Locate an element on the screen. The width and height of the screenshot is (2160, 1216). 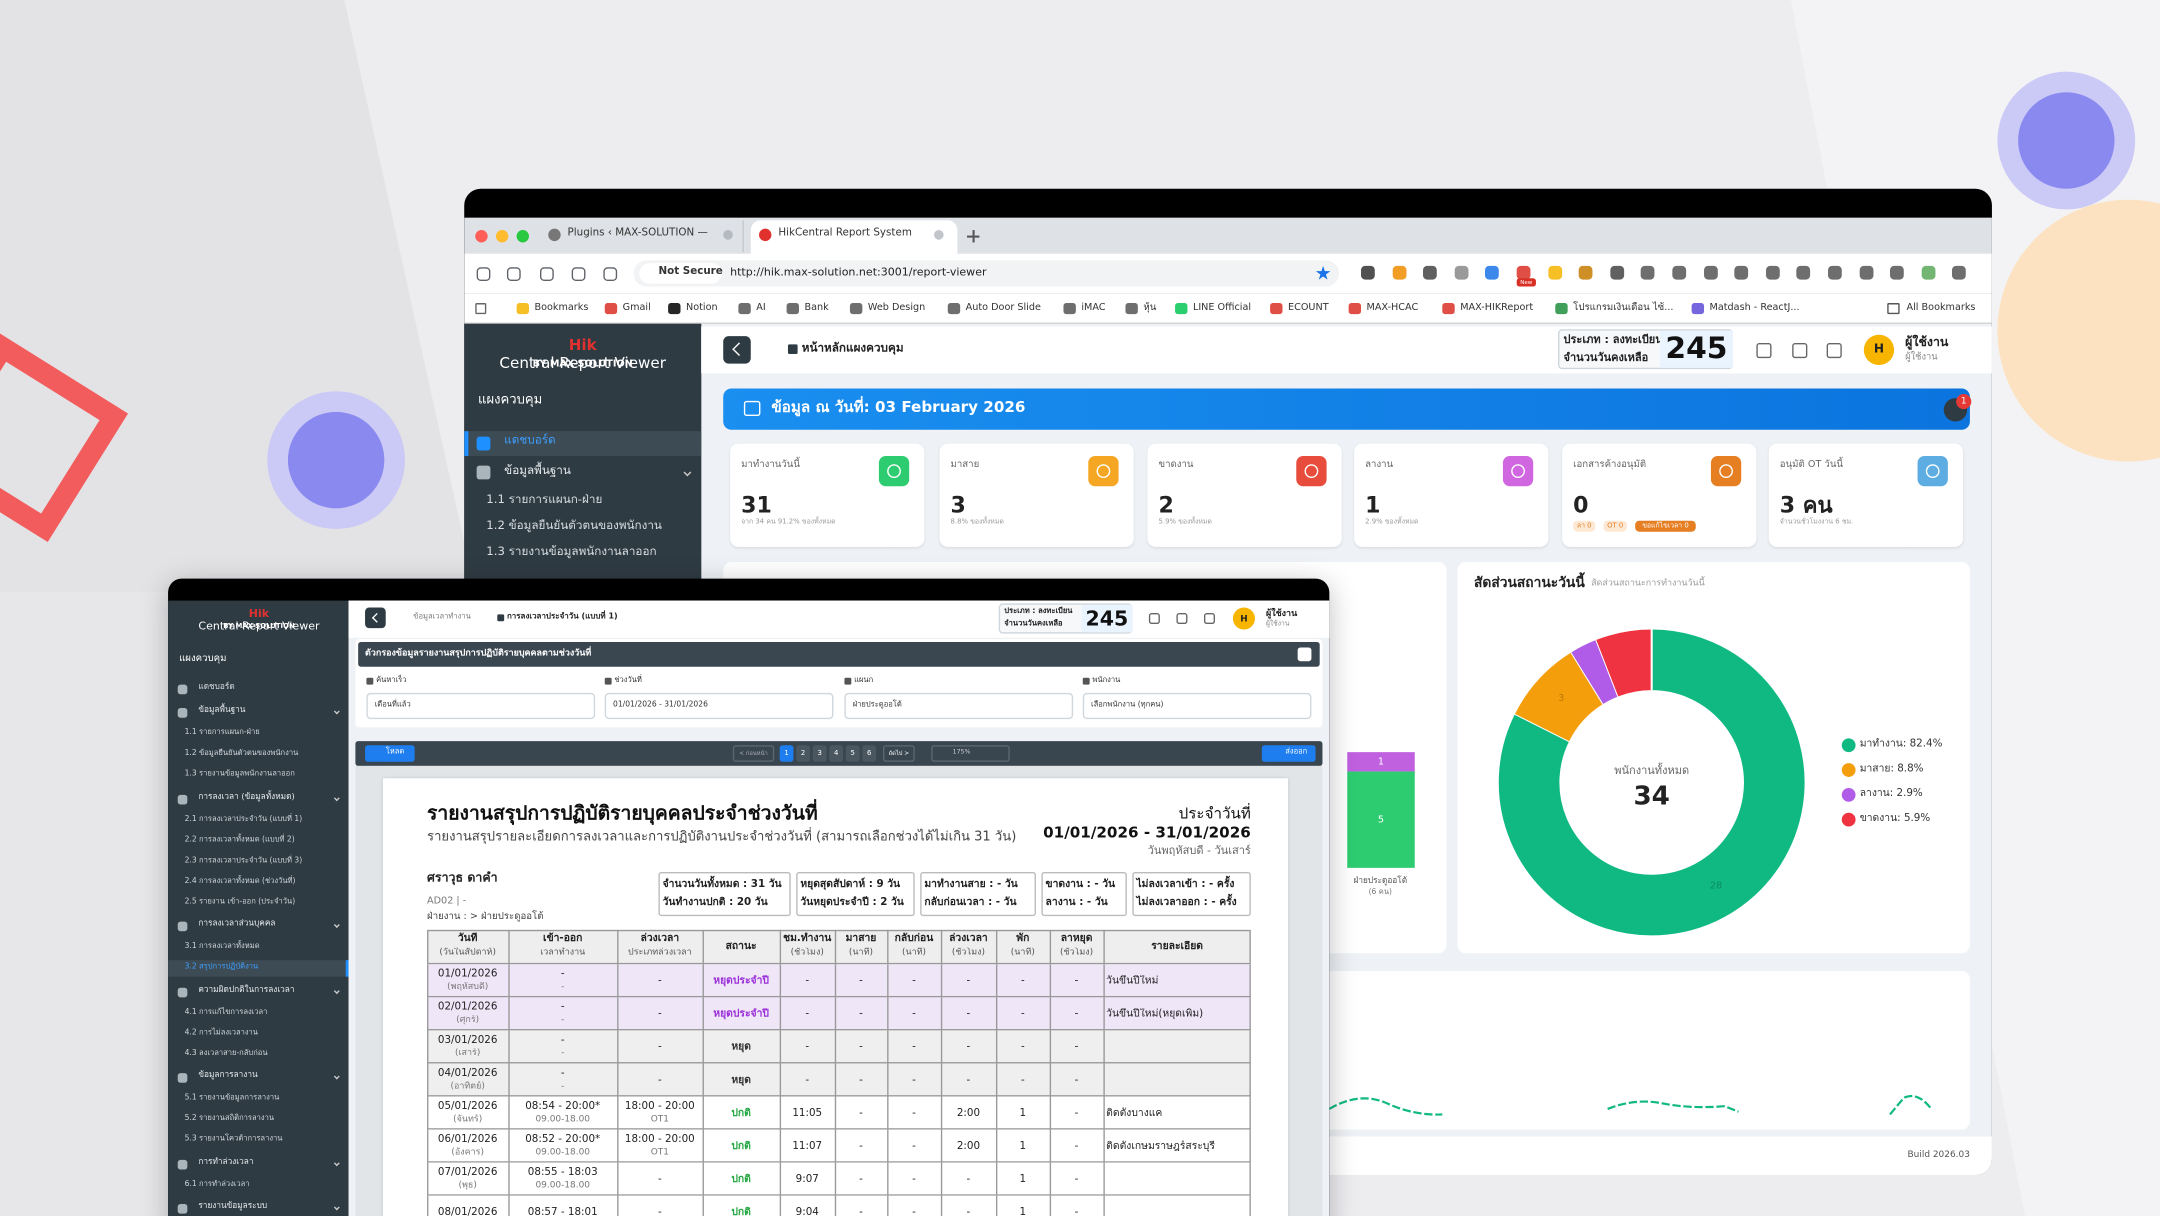
page-tab: หน้าหลักแผงควบคุม is located at coordinates (852, 348).